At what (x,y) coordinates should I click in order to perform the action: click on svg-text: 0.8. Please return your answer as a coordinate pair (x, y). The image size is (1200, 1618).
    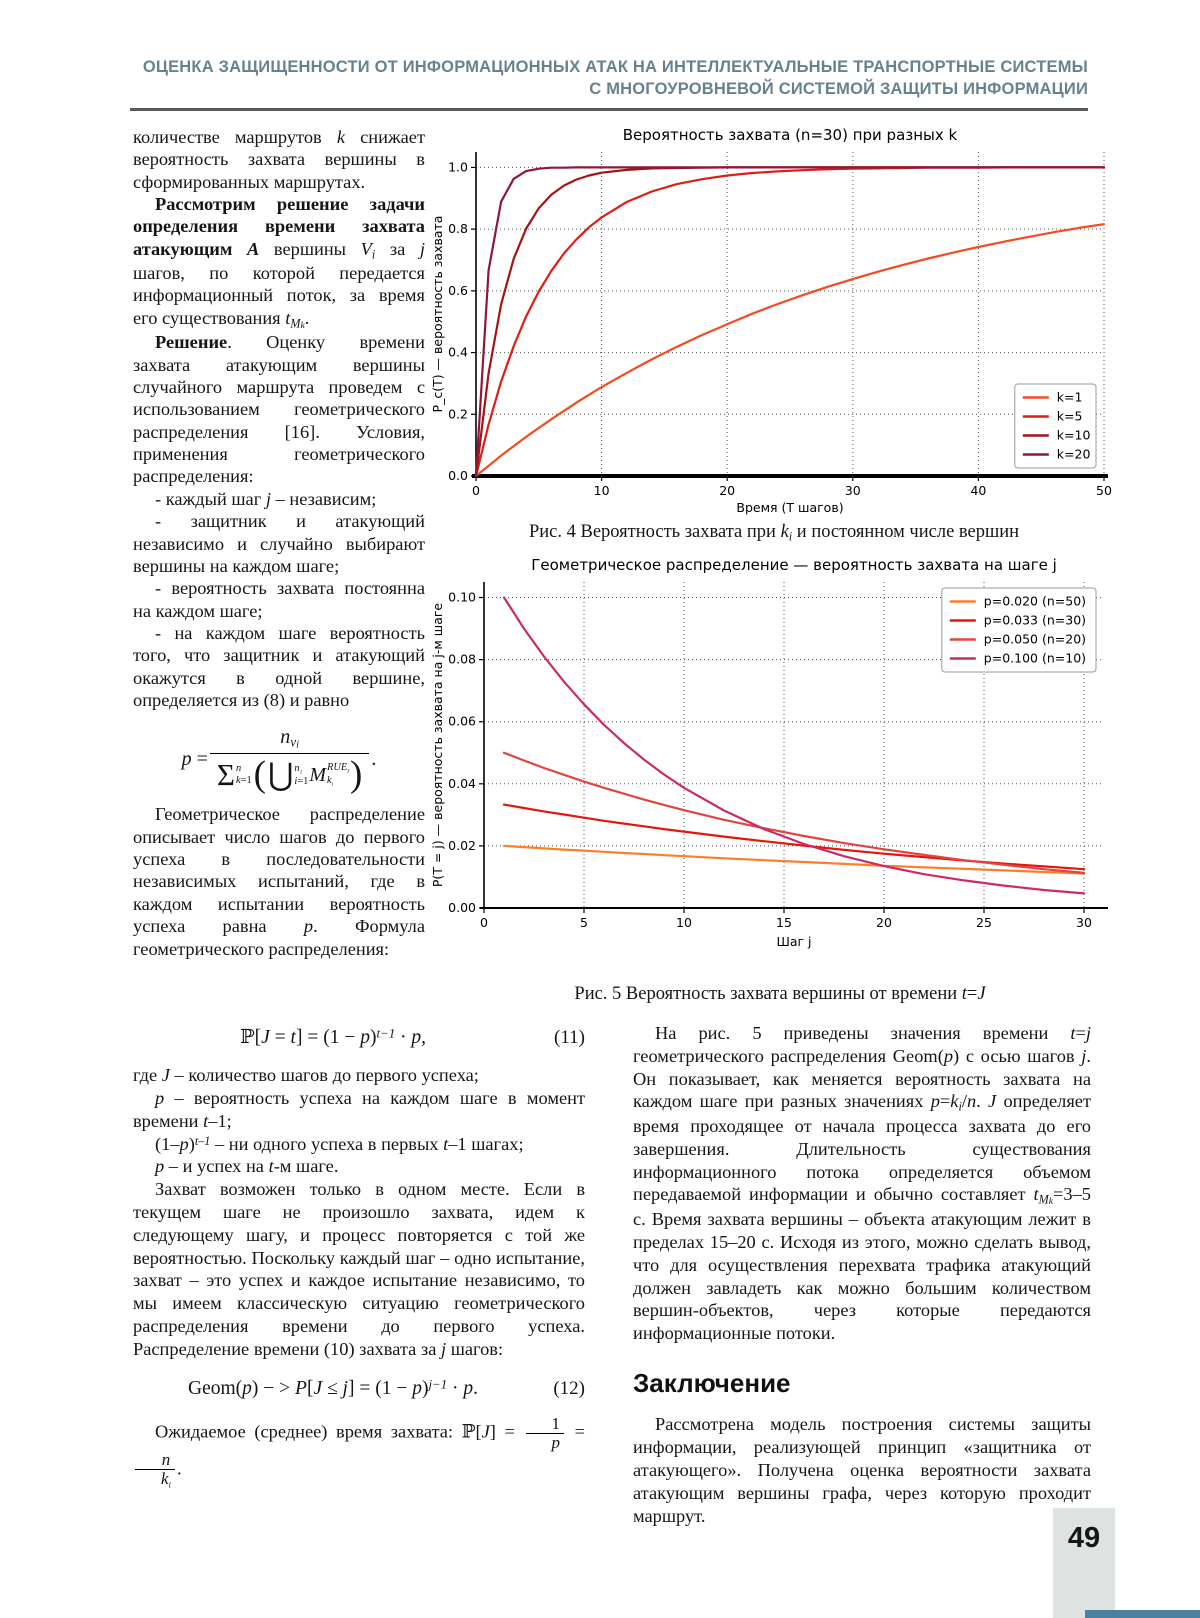
    Looking at the image, I should click on (458, 228).